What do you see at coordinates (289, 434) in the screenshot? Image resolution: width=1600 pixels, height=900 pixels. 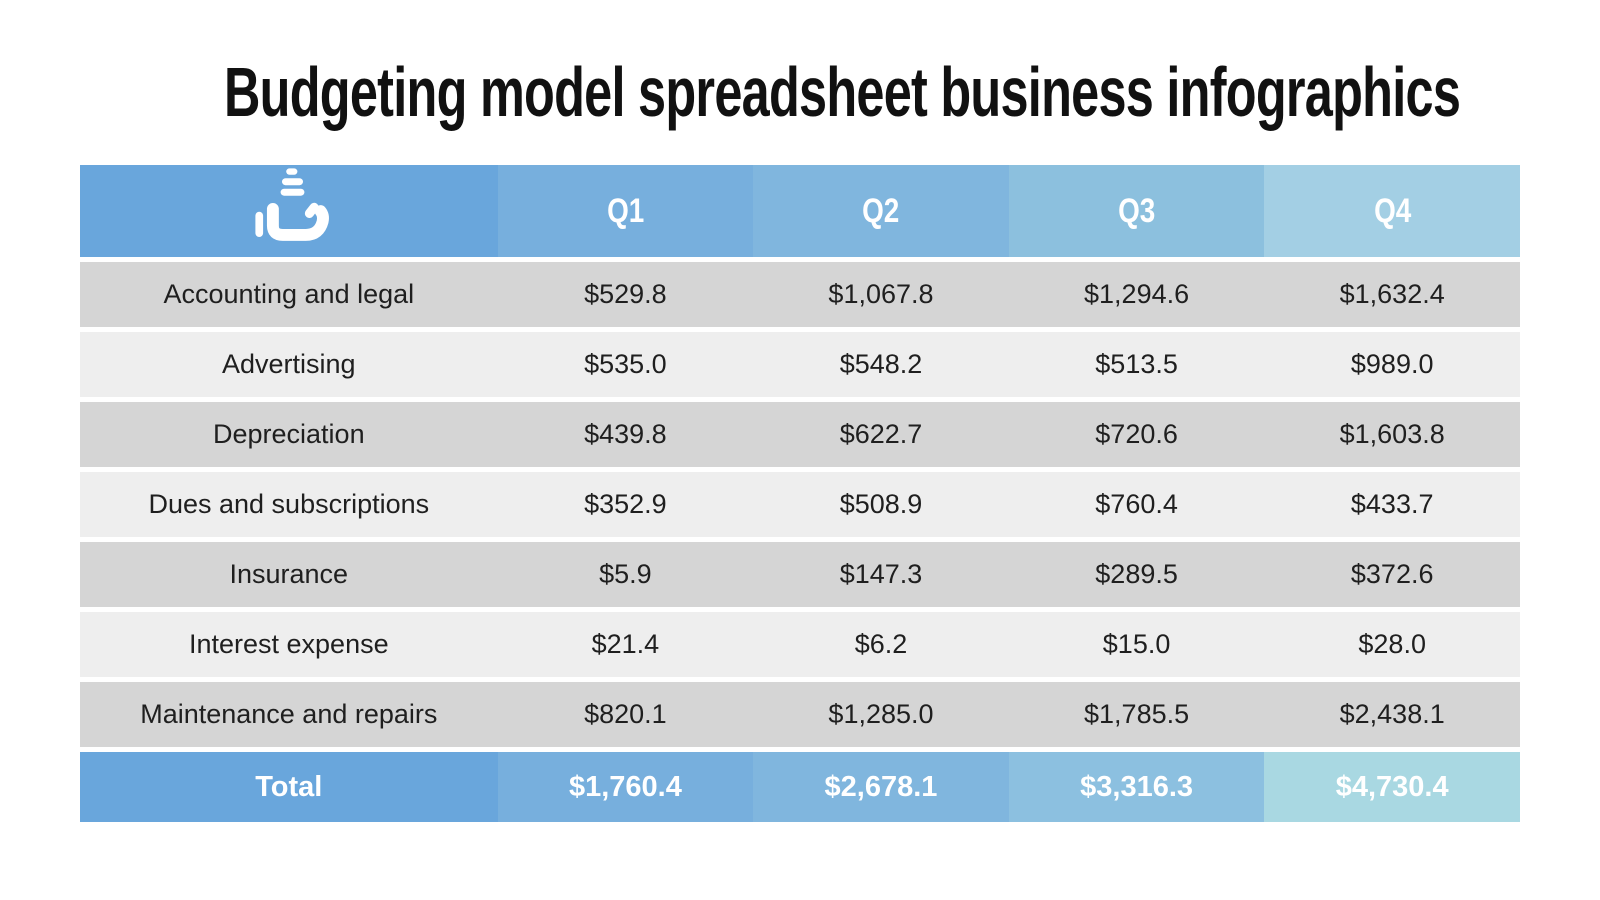 I see `row-label: Depreciation` at bounding box center [289, 434].